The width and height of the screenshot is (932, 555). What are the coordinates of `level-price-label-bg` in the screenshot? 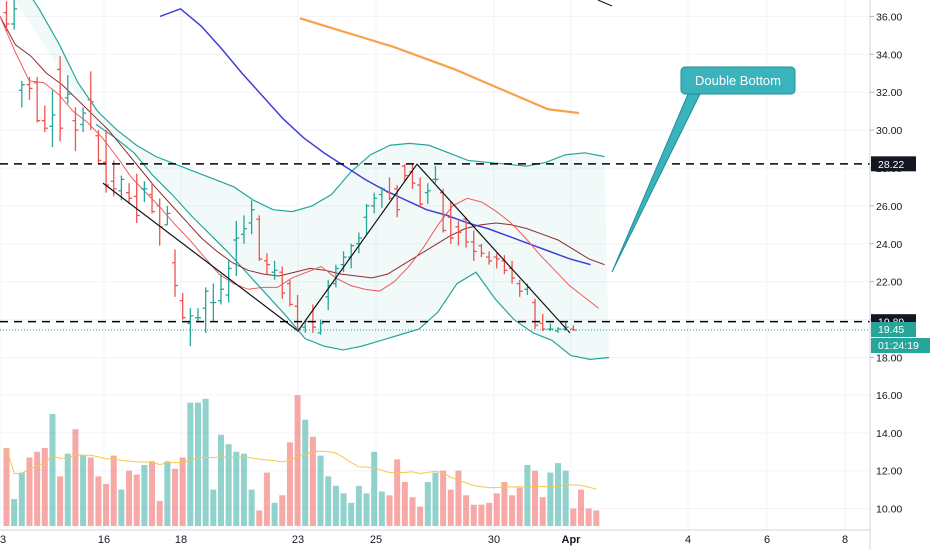 It's located at (893, 164).